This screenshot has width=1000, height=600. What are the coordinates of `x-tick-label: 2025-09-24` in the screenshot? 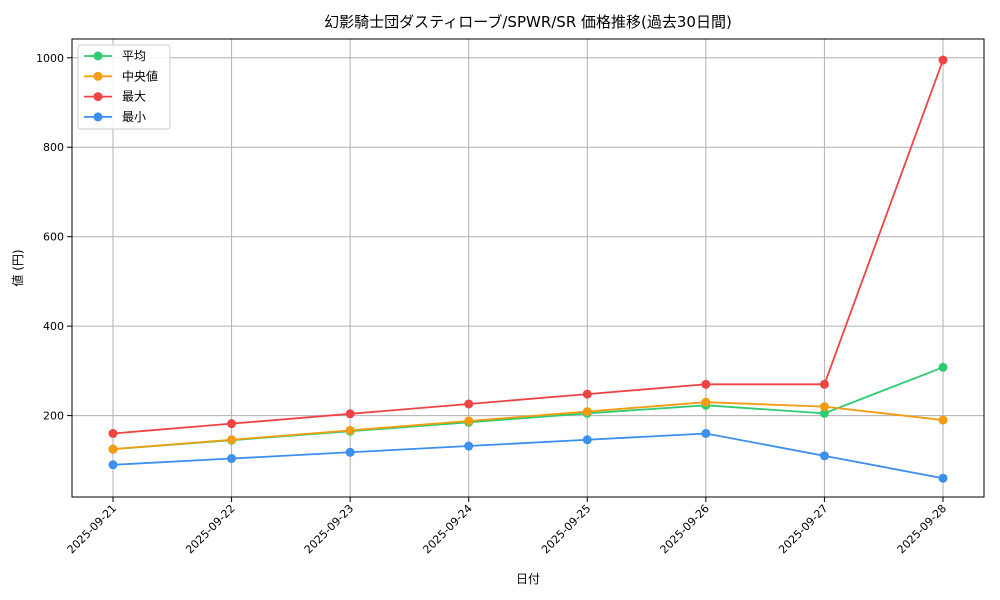 It's located at (447, 529).